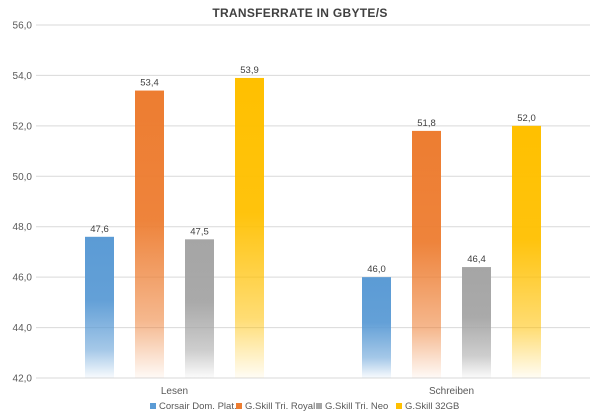 Image resolution: width=600 pixels, height=414 pixels. What do you see at coordinates (23, 203) in the screenshot?
I see `y-axis: 42,0 44,0 46,0 48,0 50,0 52,0 54,0 56,0` at bounding box center [23, 203].